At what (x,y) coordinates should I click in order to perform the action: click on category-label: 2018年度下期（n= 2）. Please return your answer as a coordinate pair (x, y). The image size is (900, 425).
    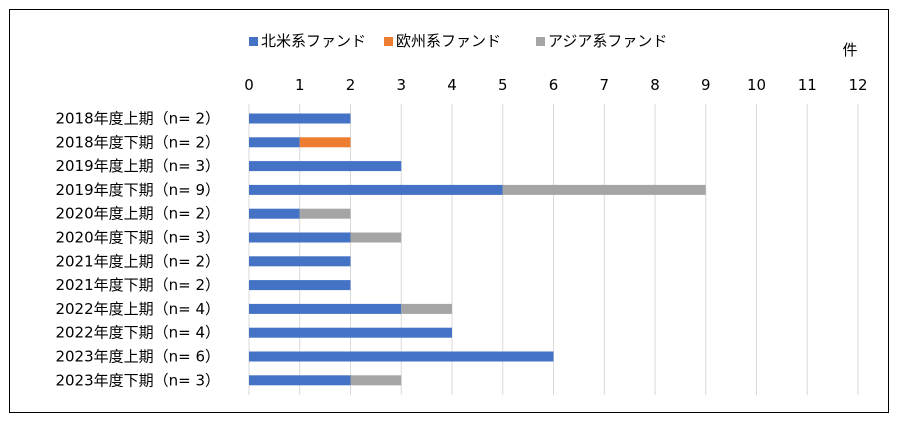
    Looking at the image, I should click on (137, 142).